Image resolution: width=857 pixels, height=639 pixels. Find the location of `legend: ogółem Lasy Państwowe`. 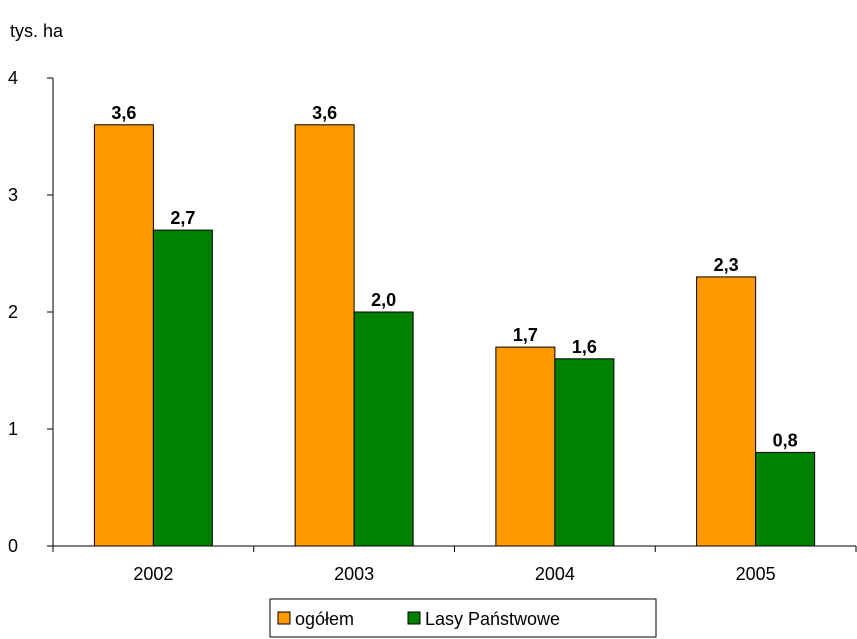

legend: ogółem Lasy Państwowe is located at coordinates (463, 618).